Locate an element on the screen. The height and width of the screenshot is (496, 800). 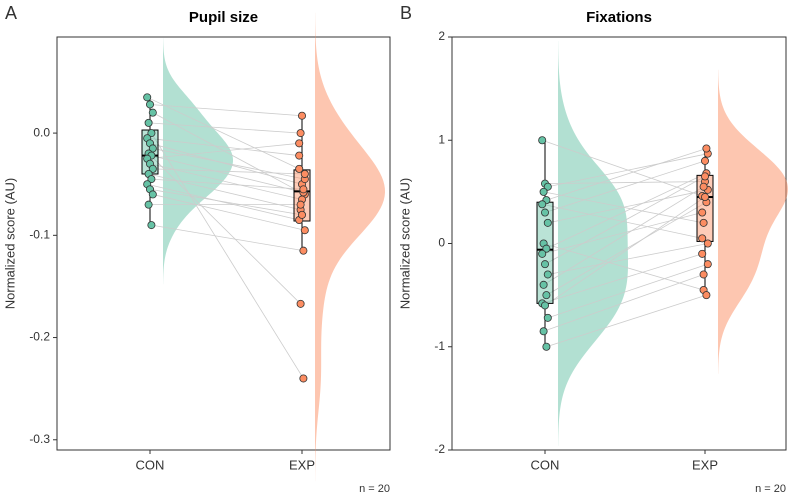
y-tick-label: -0.3 is located at coordinates (39, 439).